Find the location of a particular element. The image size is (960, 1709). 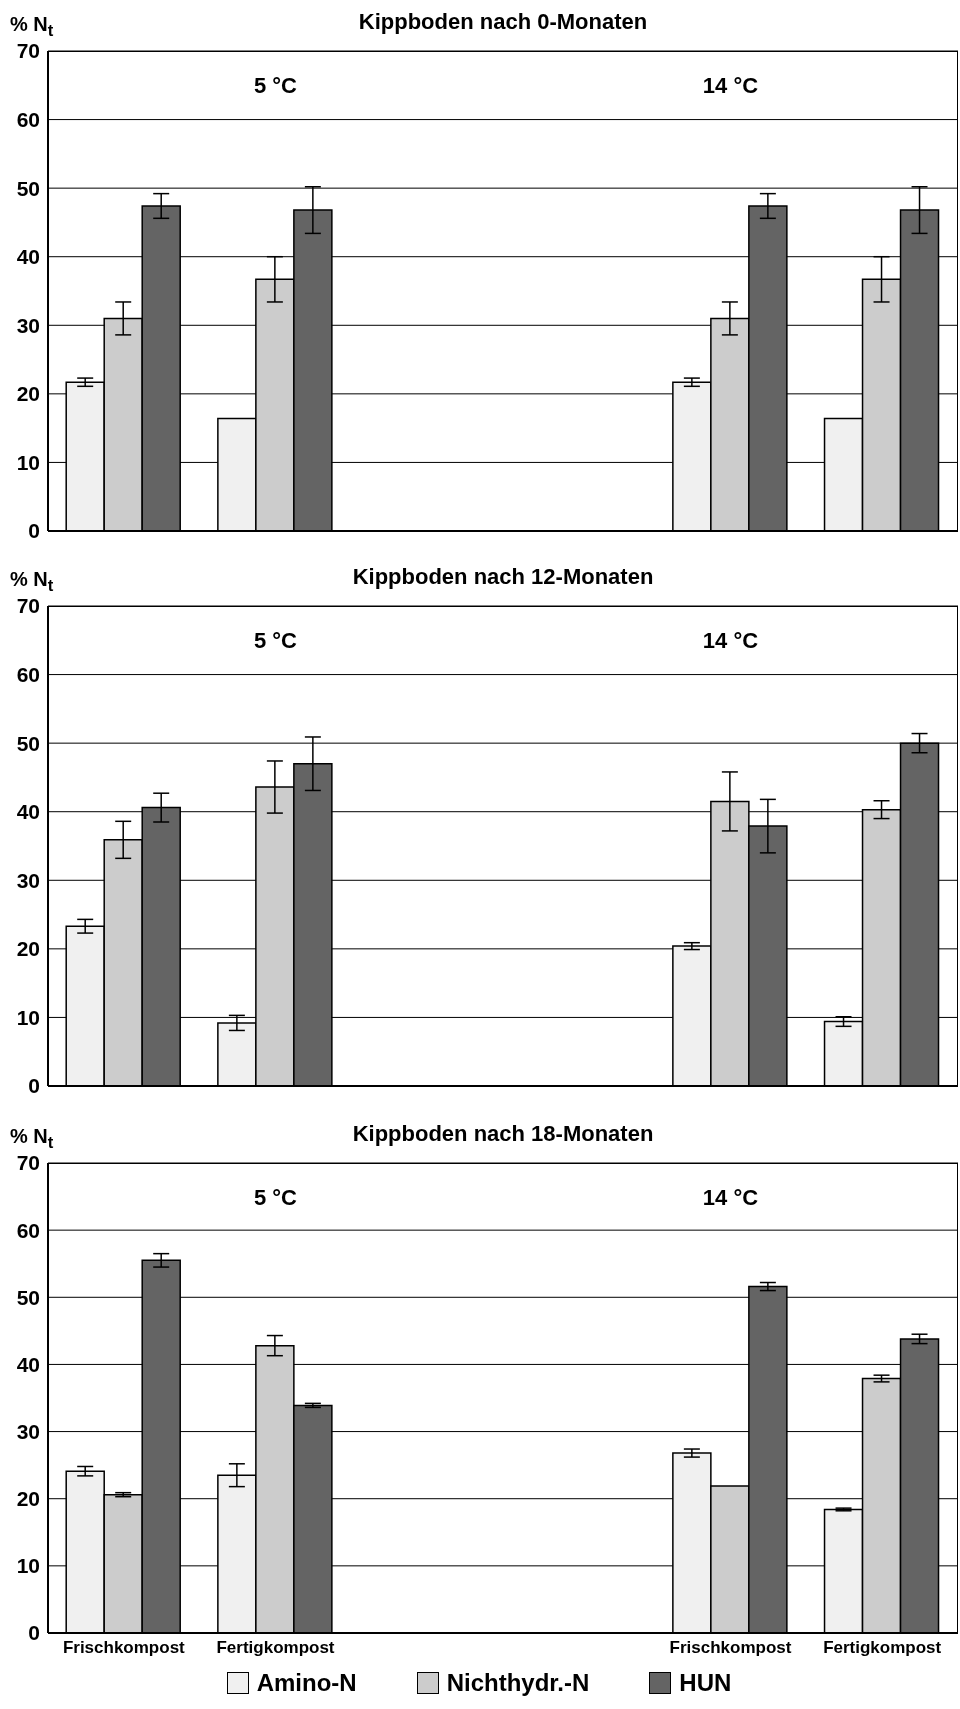

chart-title: Kippboden nach 12-Monaten is located at coordinates (503, 576).